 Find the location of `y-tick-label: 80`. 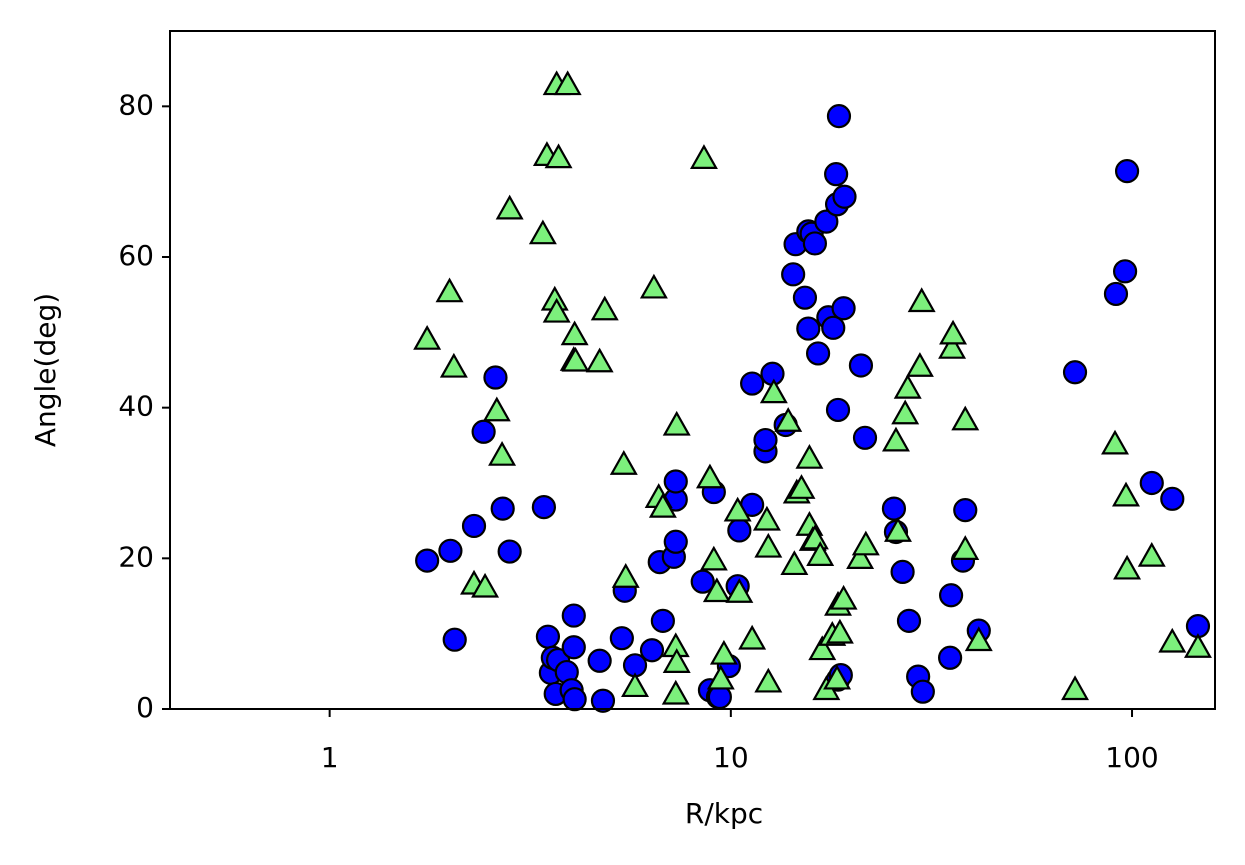

y-tick-label: 80 is located at coordinates (136, 104).